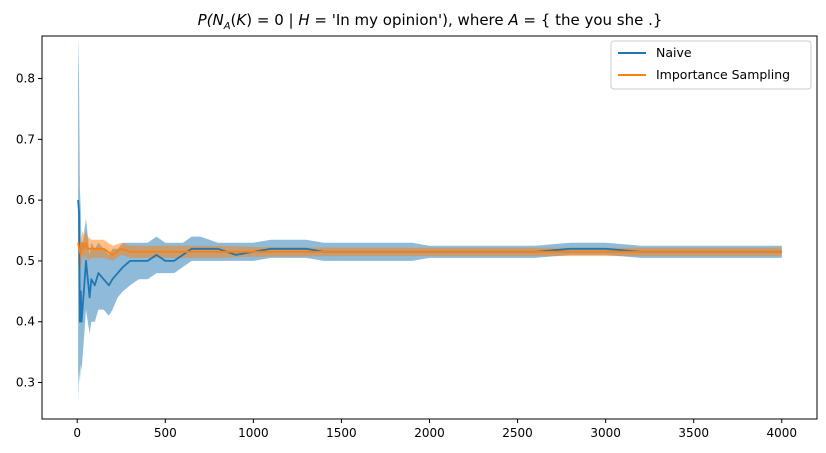 The height and width of the screenshot is (453, 826). I want to click on x-tick-label: 1500, so click(341, 433).